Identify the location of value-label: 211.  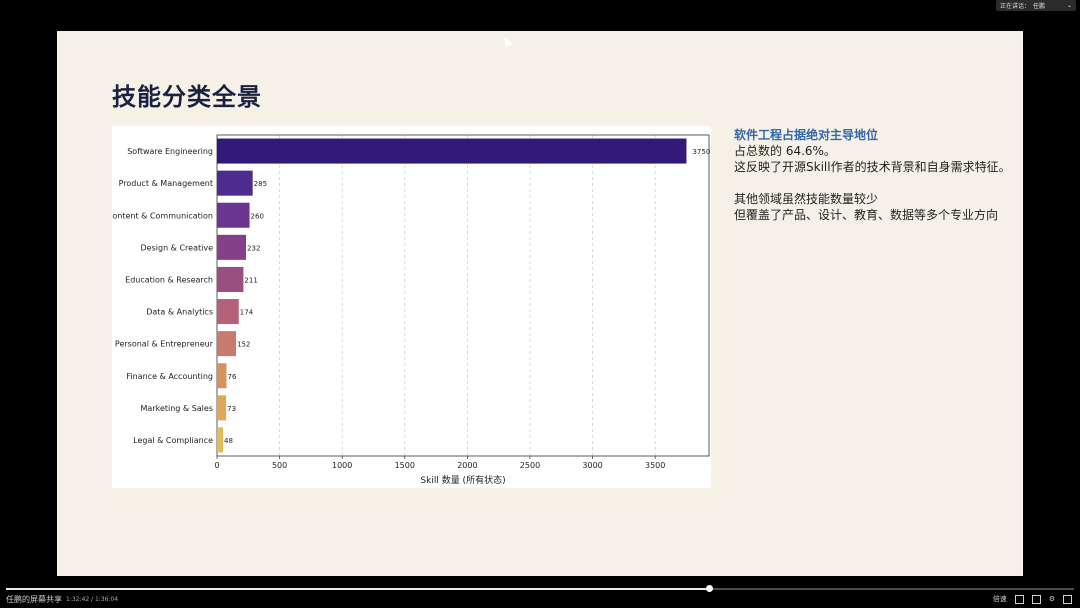
(250, 280).